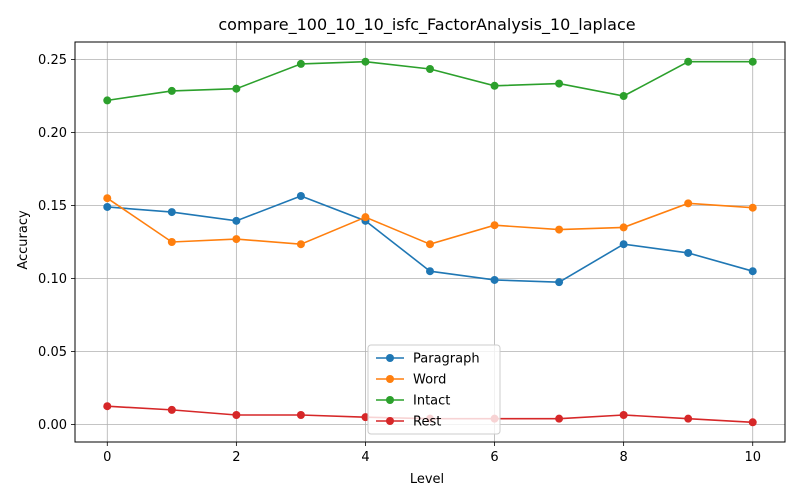  I want to click on x-tick-label: 4, so click(365, 457).